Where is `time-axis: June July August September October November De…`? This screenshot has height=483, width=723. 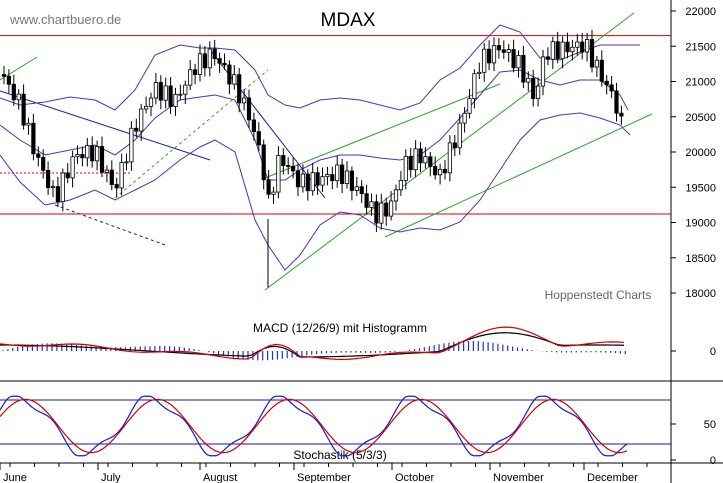
time-axis: June July August September October November De… is located at coordinates (324, 473).